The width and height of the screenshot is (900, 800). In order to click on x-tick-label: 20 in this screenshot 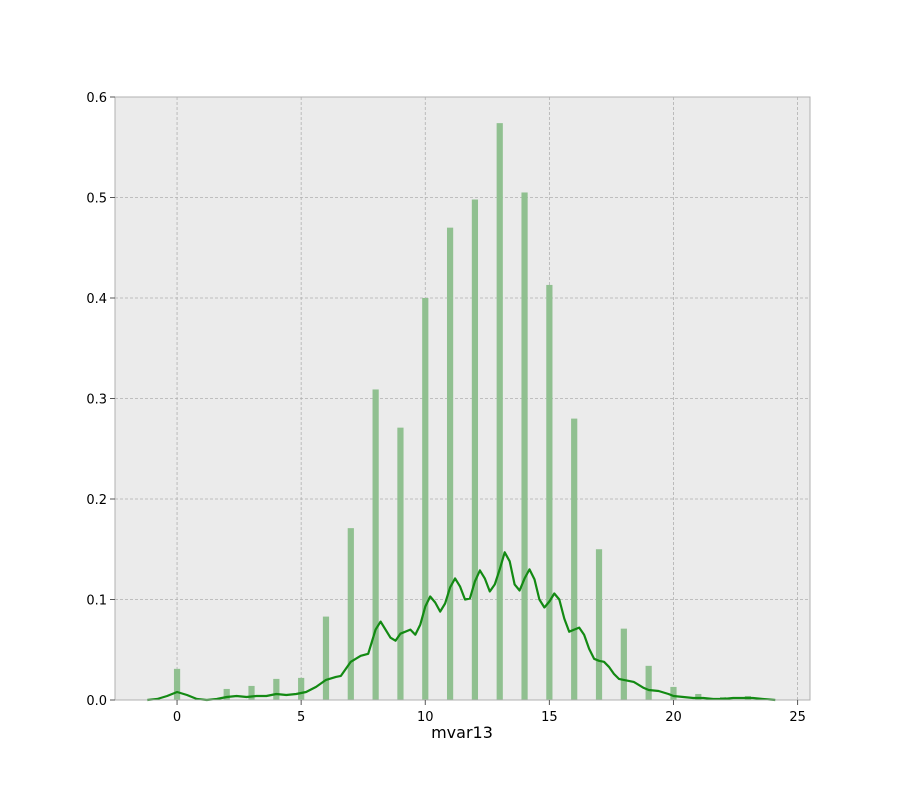, I will do `click(673, 717)`.